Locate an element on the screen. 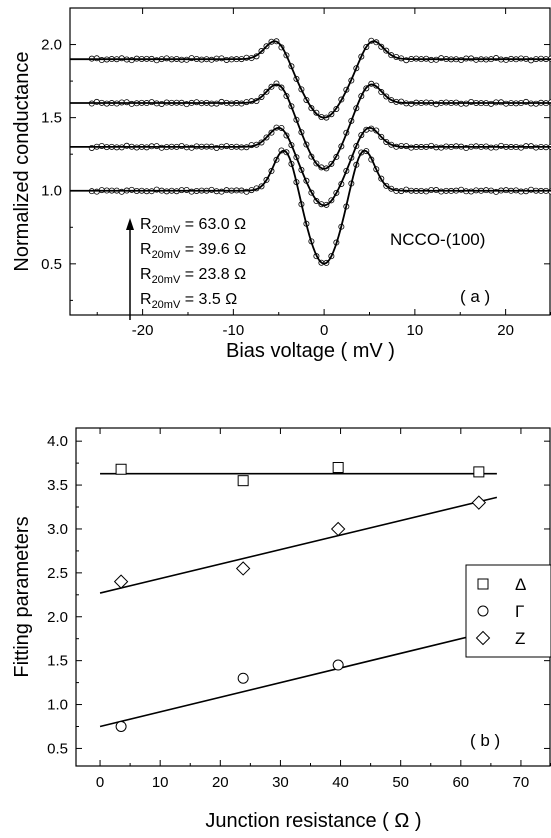  legend: ΔΓZ is located at coordinates (508, 611).